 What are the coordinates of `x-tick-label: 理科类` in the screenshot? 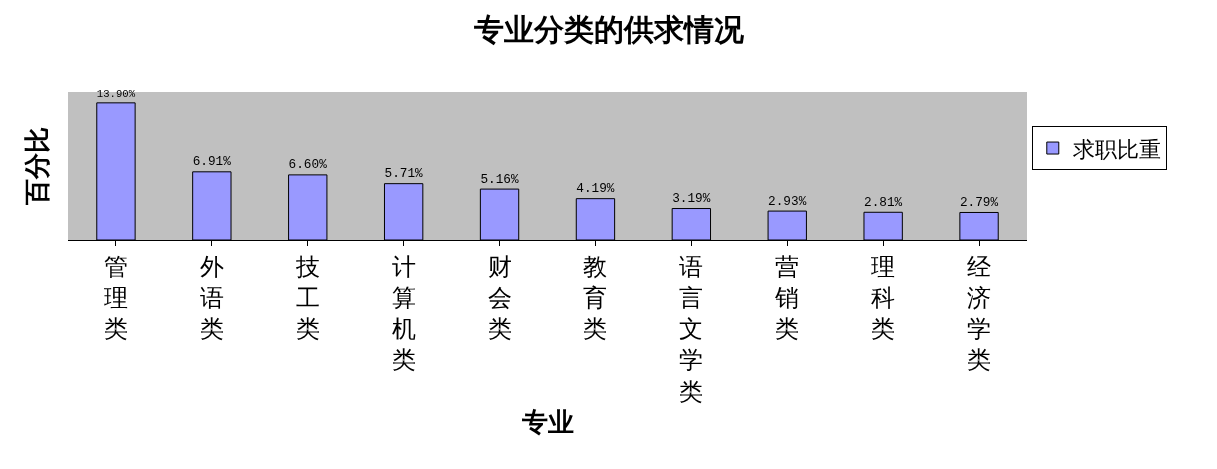 It's located at (883, 298).